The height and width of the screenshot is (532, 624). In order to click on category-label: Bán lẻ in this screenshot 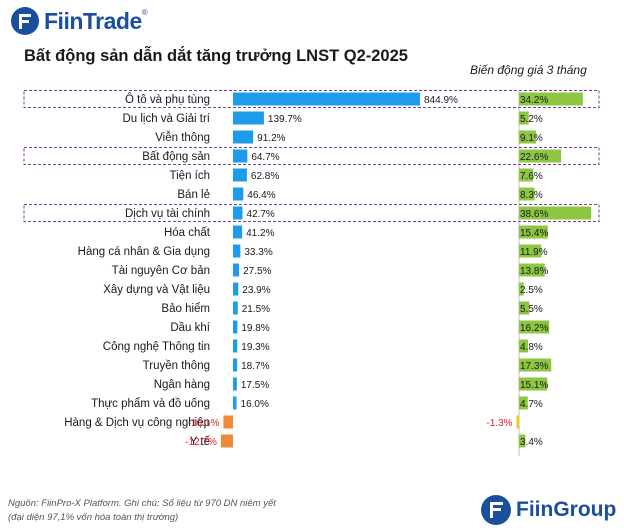, I will do `click(193, 195)`.